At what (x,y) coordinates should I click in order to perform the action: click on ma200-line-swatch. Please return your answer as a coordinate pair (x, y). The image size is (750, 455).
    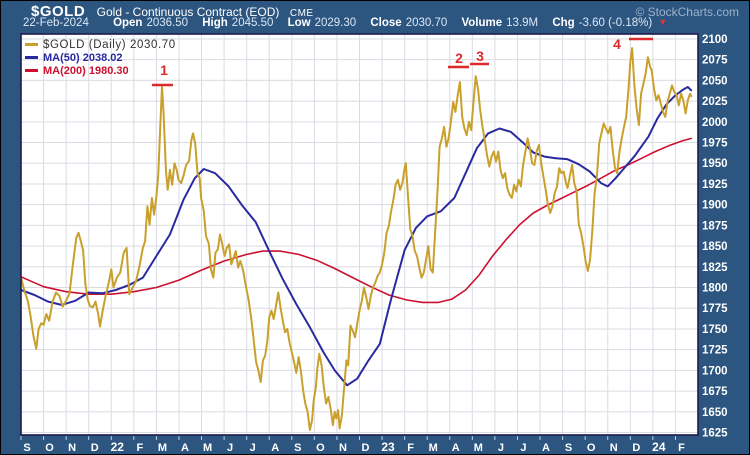
    Looking at the image, I should click on (31, 70).